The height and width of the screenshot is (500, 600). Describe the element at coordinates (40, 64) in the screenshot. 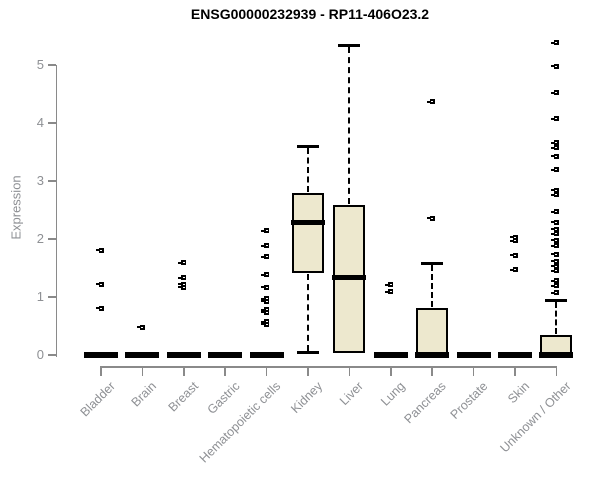

I see `y-tick-label: 5` at that location.